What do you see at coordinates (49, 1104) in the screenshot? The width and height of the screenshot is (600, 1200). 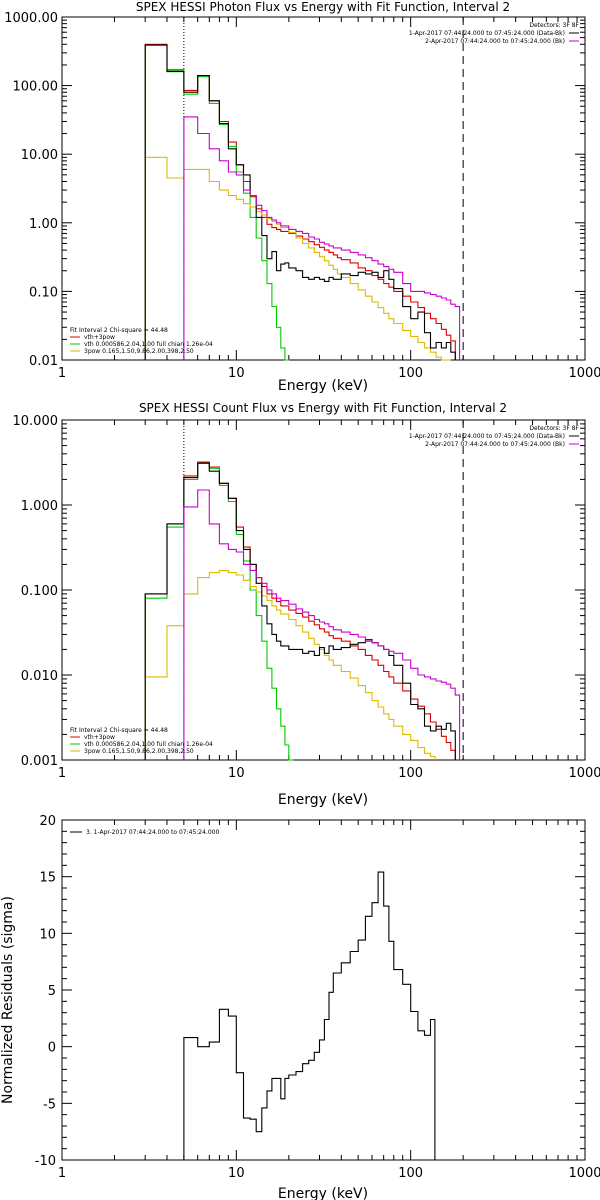 I see `y-tick-label: -5` at bounding box center [49, 1104].